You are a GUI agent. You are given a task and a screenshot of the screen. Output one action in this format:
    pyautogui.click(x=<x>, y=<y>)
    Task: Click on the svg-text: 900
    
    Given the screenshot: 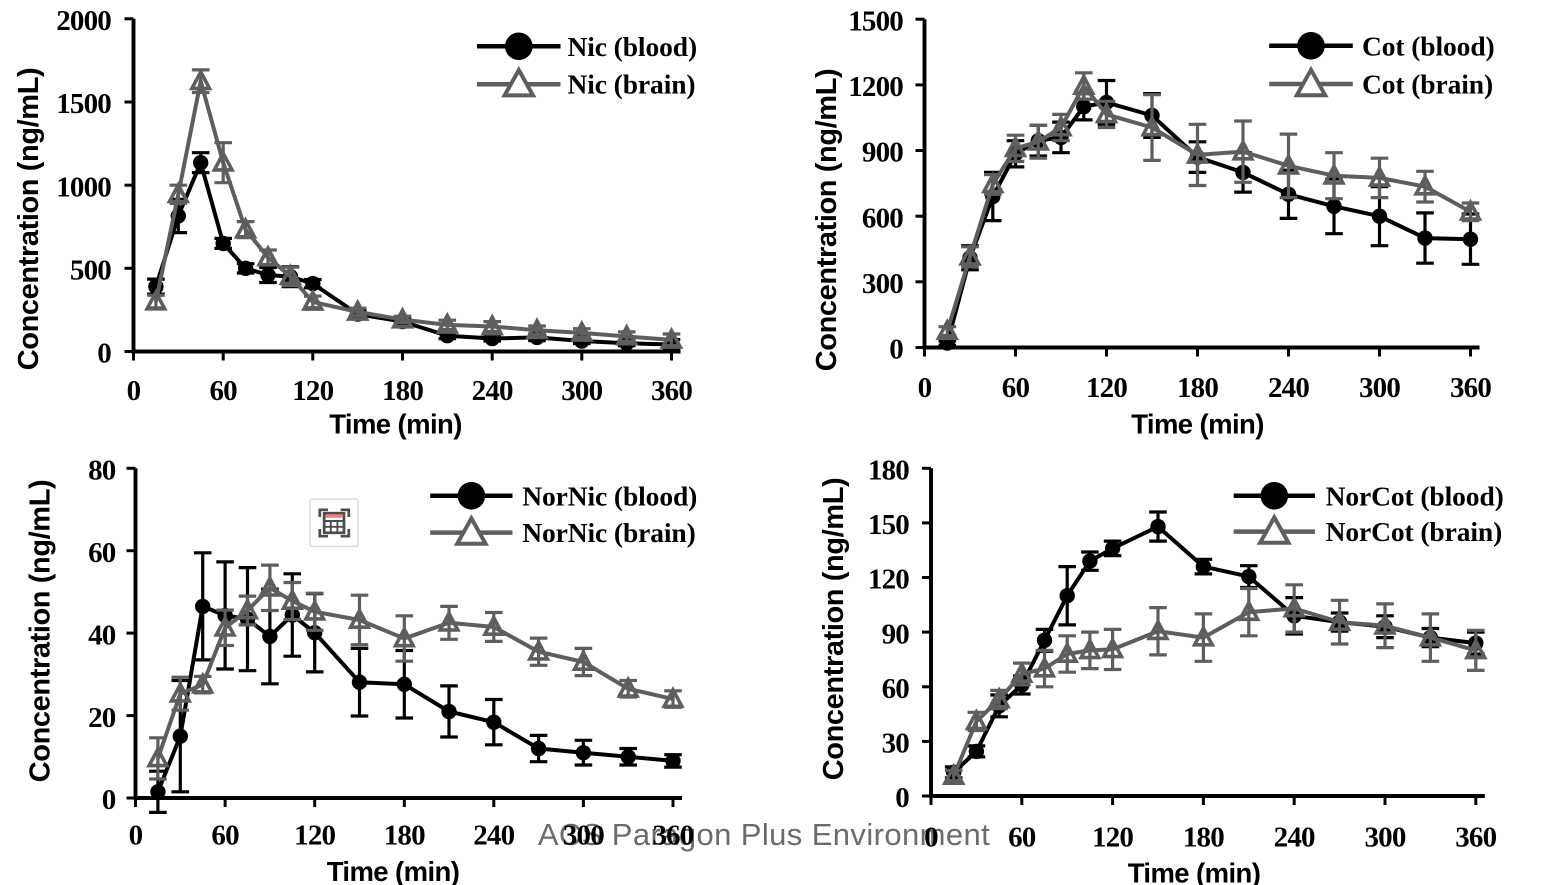 What is the action you would take?
    pyautogui.click(x=882, y=153)
    